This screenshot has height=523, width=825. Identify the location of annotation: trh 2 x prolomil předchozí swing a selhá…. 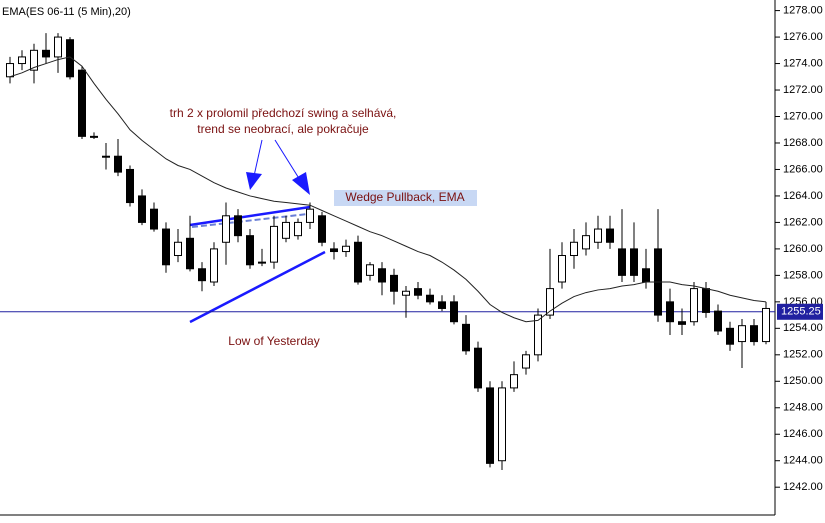
(283, 113).